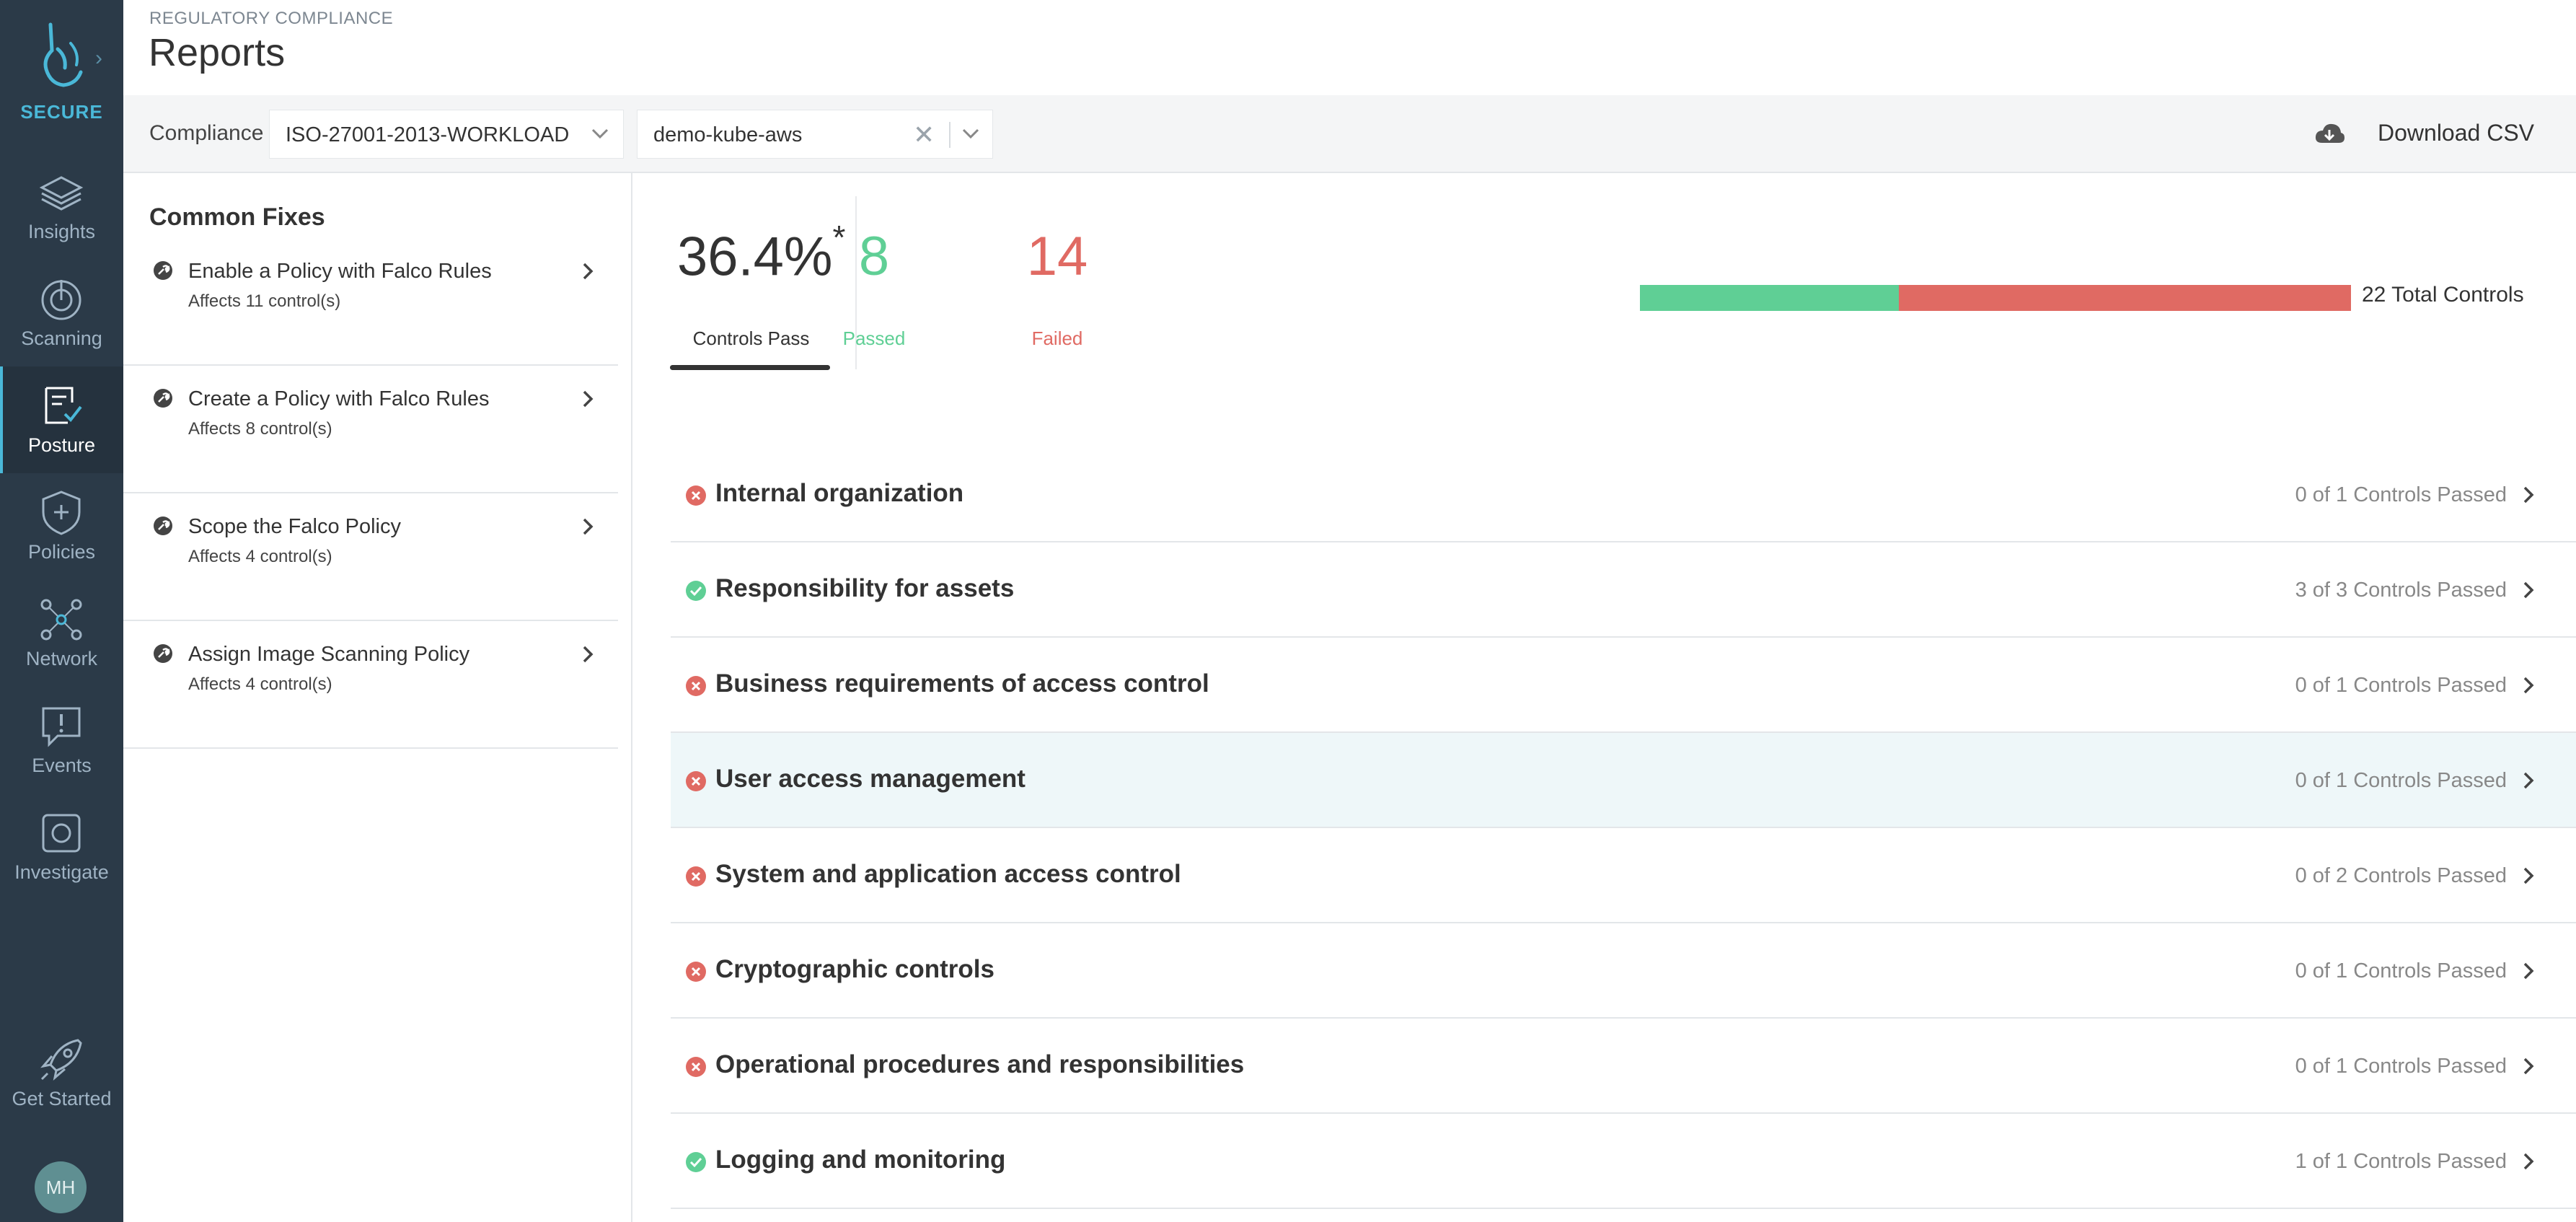  What do you see at coordinates (237, 217) in the screenshot?
I see `common-fixes-title: Common Fixes` at bounding box center [237, 217].